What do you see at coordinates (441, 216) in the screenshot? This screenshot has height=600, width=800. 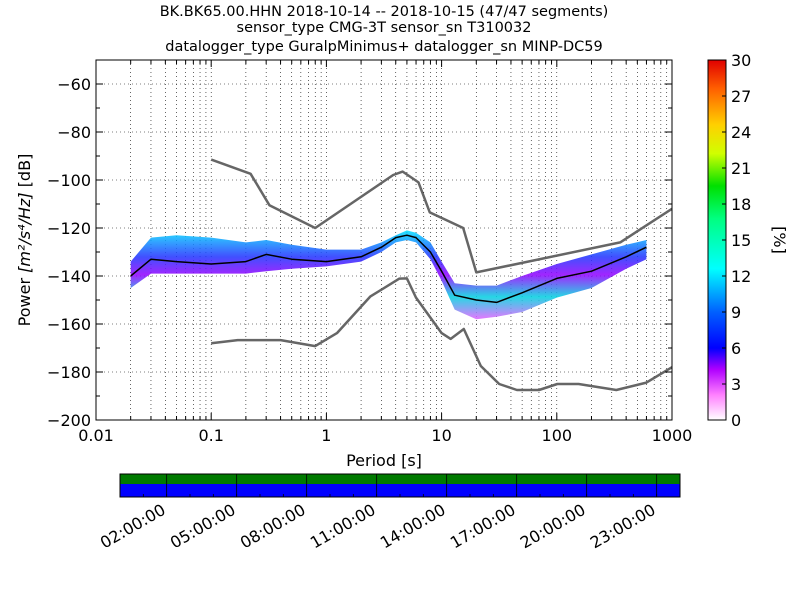 I see `line-nhnm` at bounding box center [441, 216].